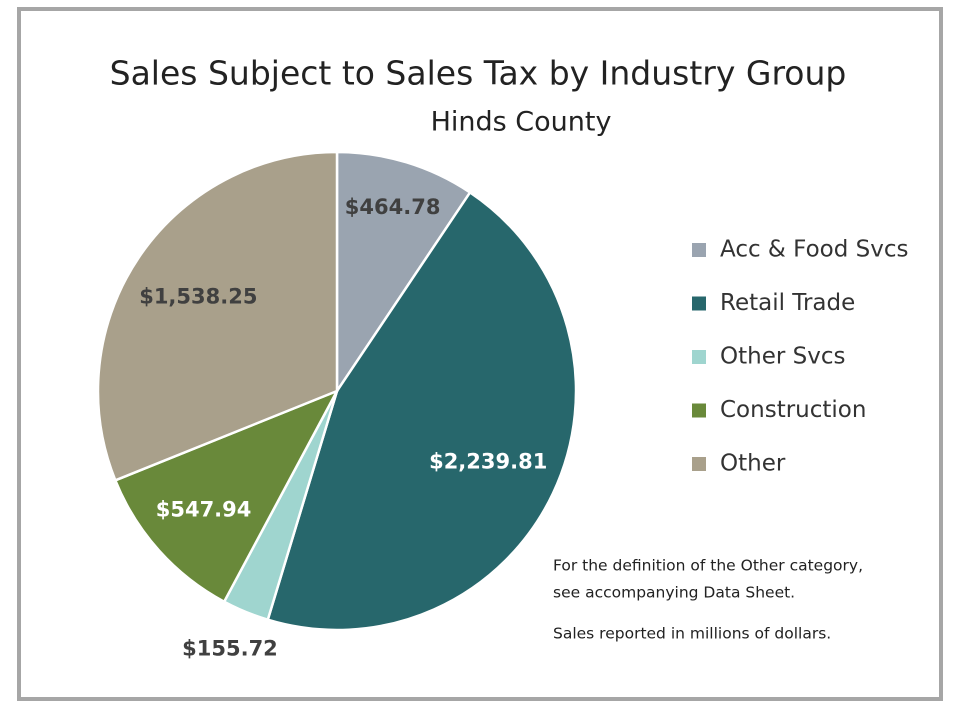 The height and width of the screenshot is (703, 957). What do you see at coordinates (787, 303) in the screenshot?
I see `legend-label: Retail Trade` at bounding box center [787, 303].